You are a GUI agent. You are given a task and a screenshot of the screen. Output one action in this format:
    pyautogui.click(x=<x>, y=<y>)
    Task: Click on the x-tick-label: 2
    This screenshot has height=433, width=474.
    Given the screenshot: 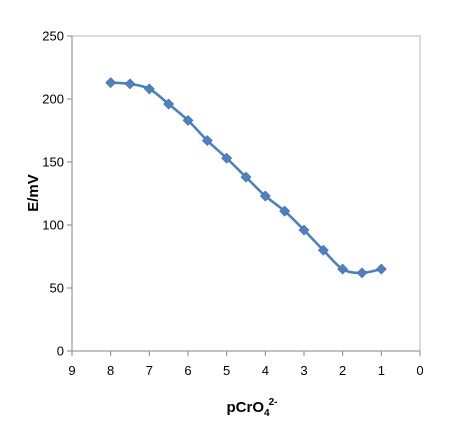 What is the action you would take?
    pyautogui.click(x=342, y=370)
    